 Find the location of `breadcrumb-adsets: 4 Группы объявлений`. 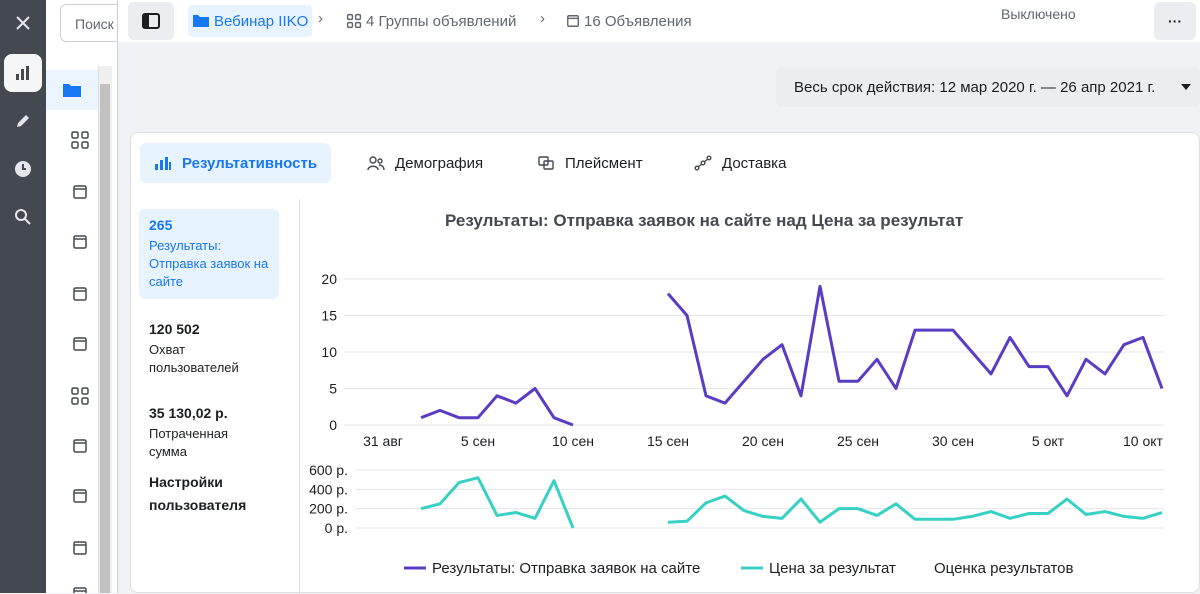

breadcrumb-adsets: 4 Группы объявлений is located at coordinates (431, 21).